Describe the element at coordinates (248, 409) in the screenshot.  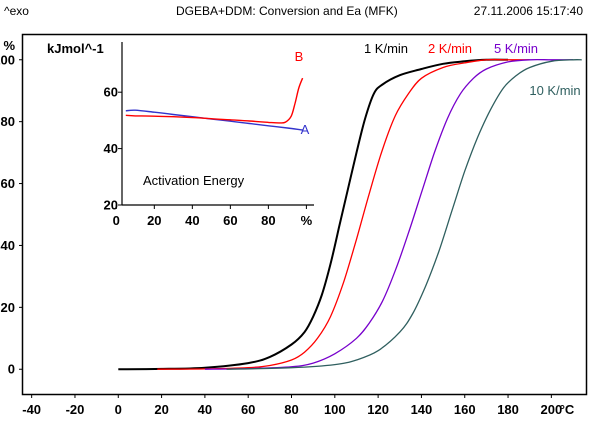
I see `x-tick-label: 60` at that location.